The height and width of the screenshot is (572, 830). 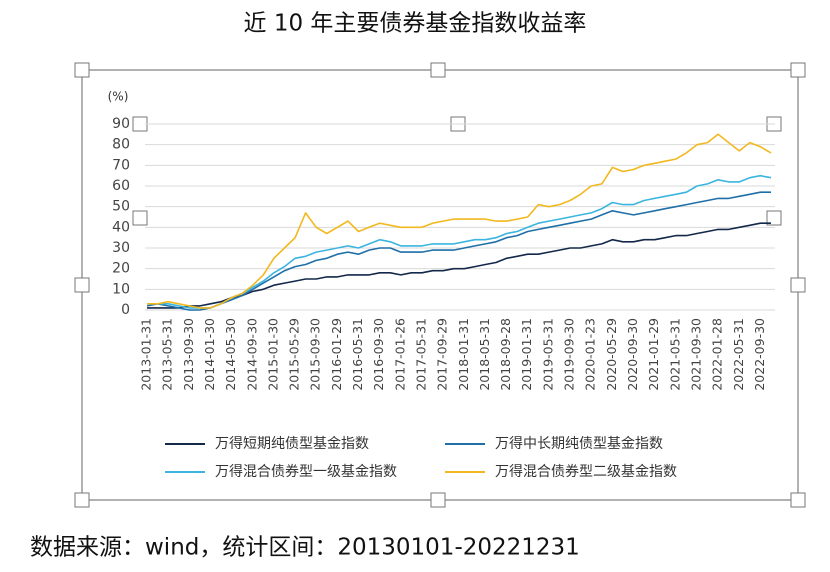 I want to click on x-tick-label: 2017-01-26, so click(x=399, y=354).